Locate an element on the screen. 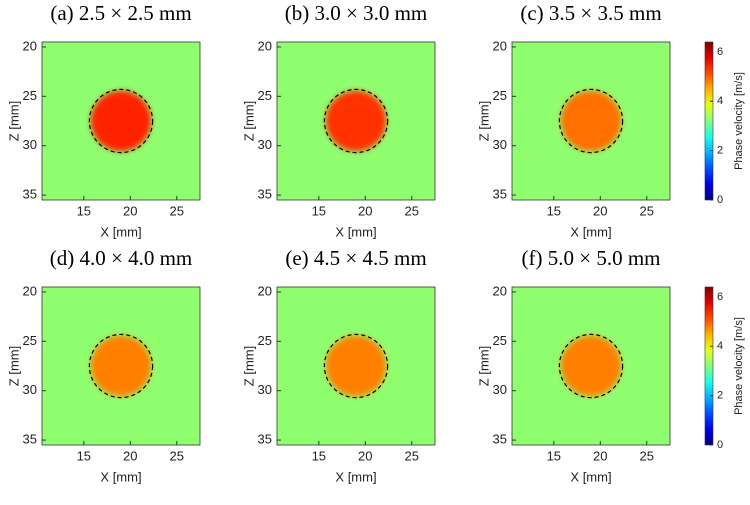  panel-title: (a) 2.5 × 2.5 mm is located at coordinates (120, 13).